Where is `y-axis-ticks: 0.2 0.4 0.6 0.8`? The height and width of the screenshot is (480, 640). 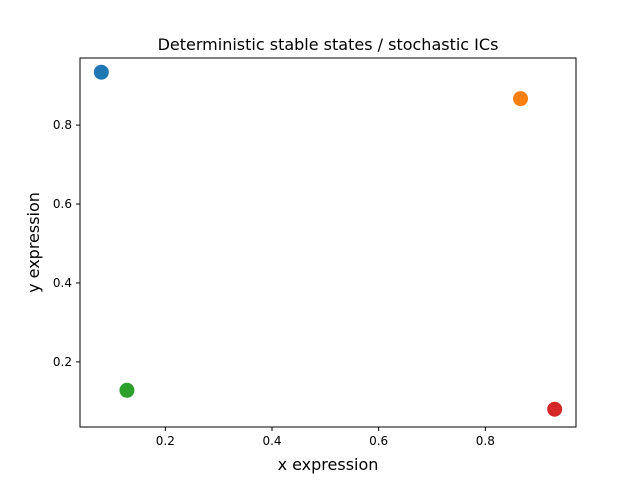
y-axis-ticks: 0.2 0.4 0.6 0.8 is located at coordinates (66, 243).